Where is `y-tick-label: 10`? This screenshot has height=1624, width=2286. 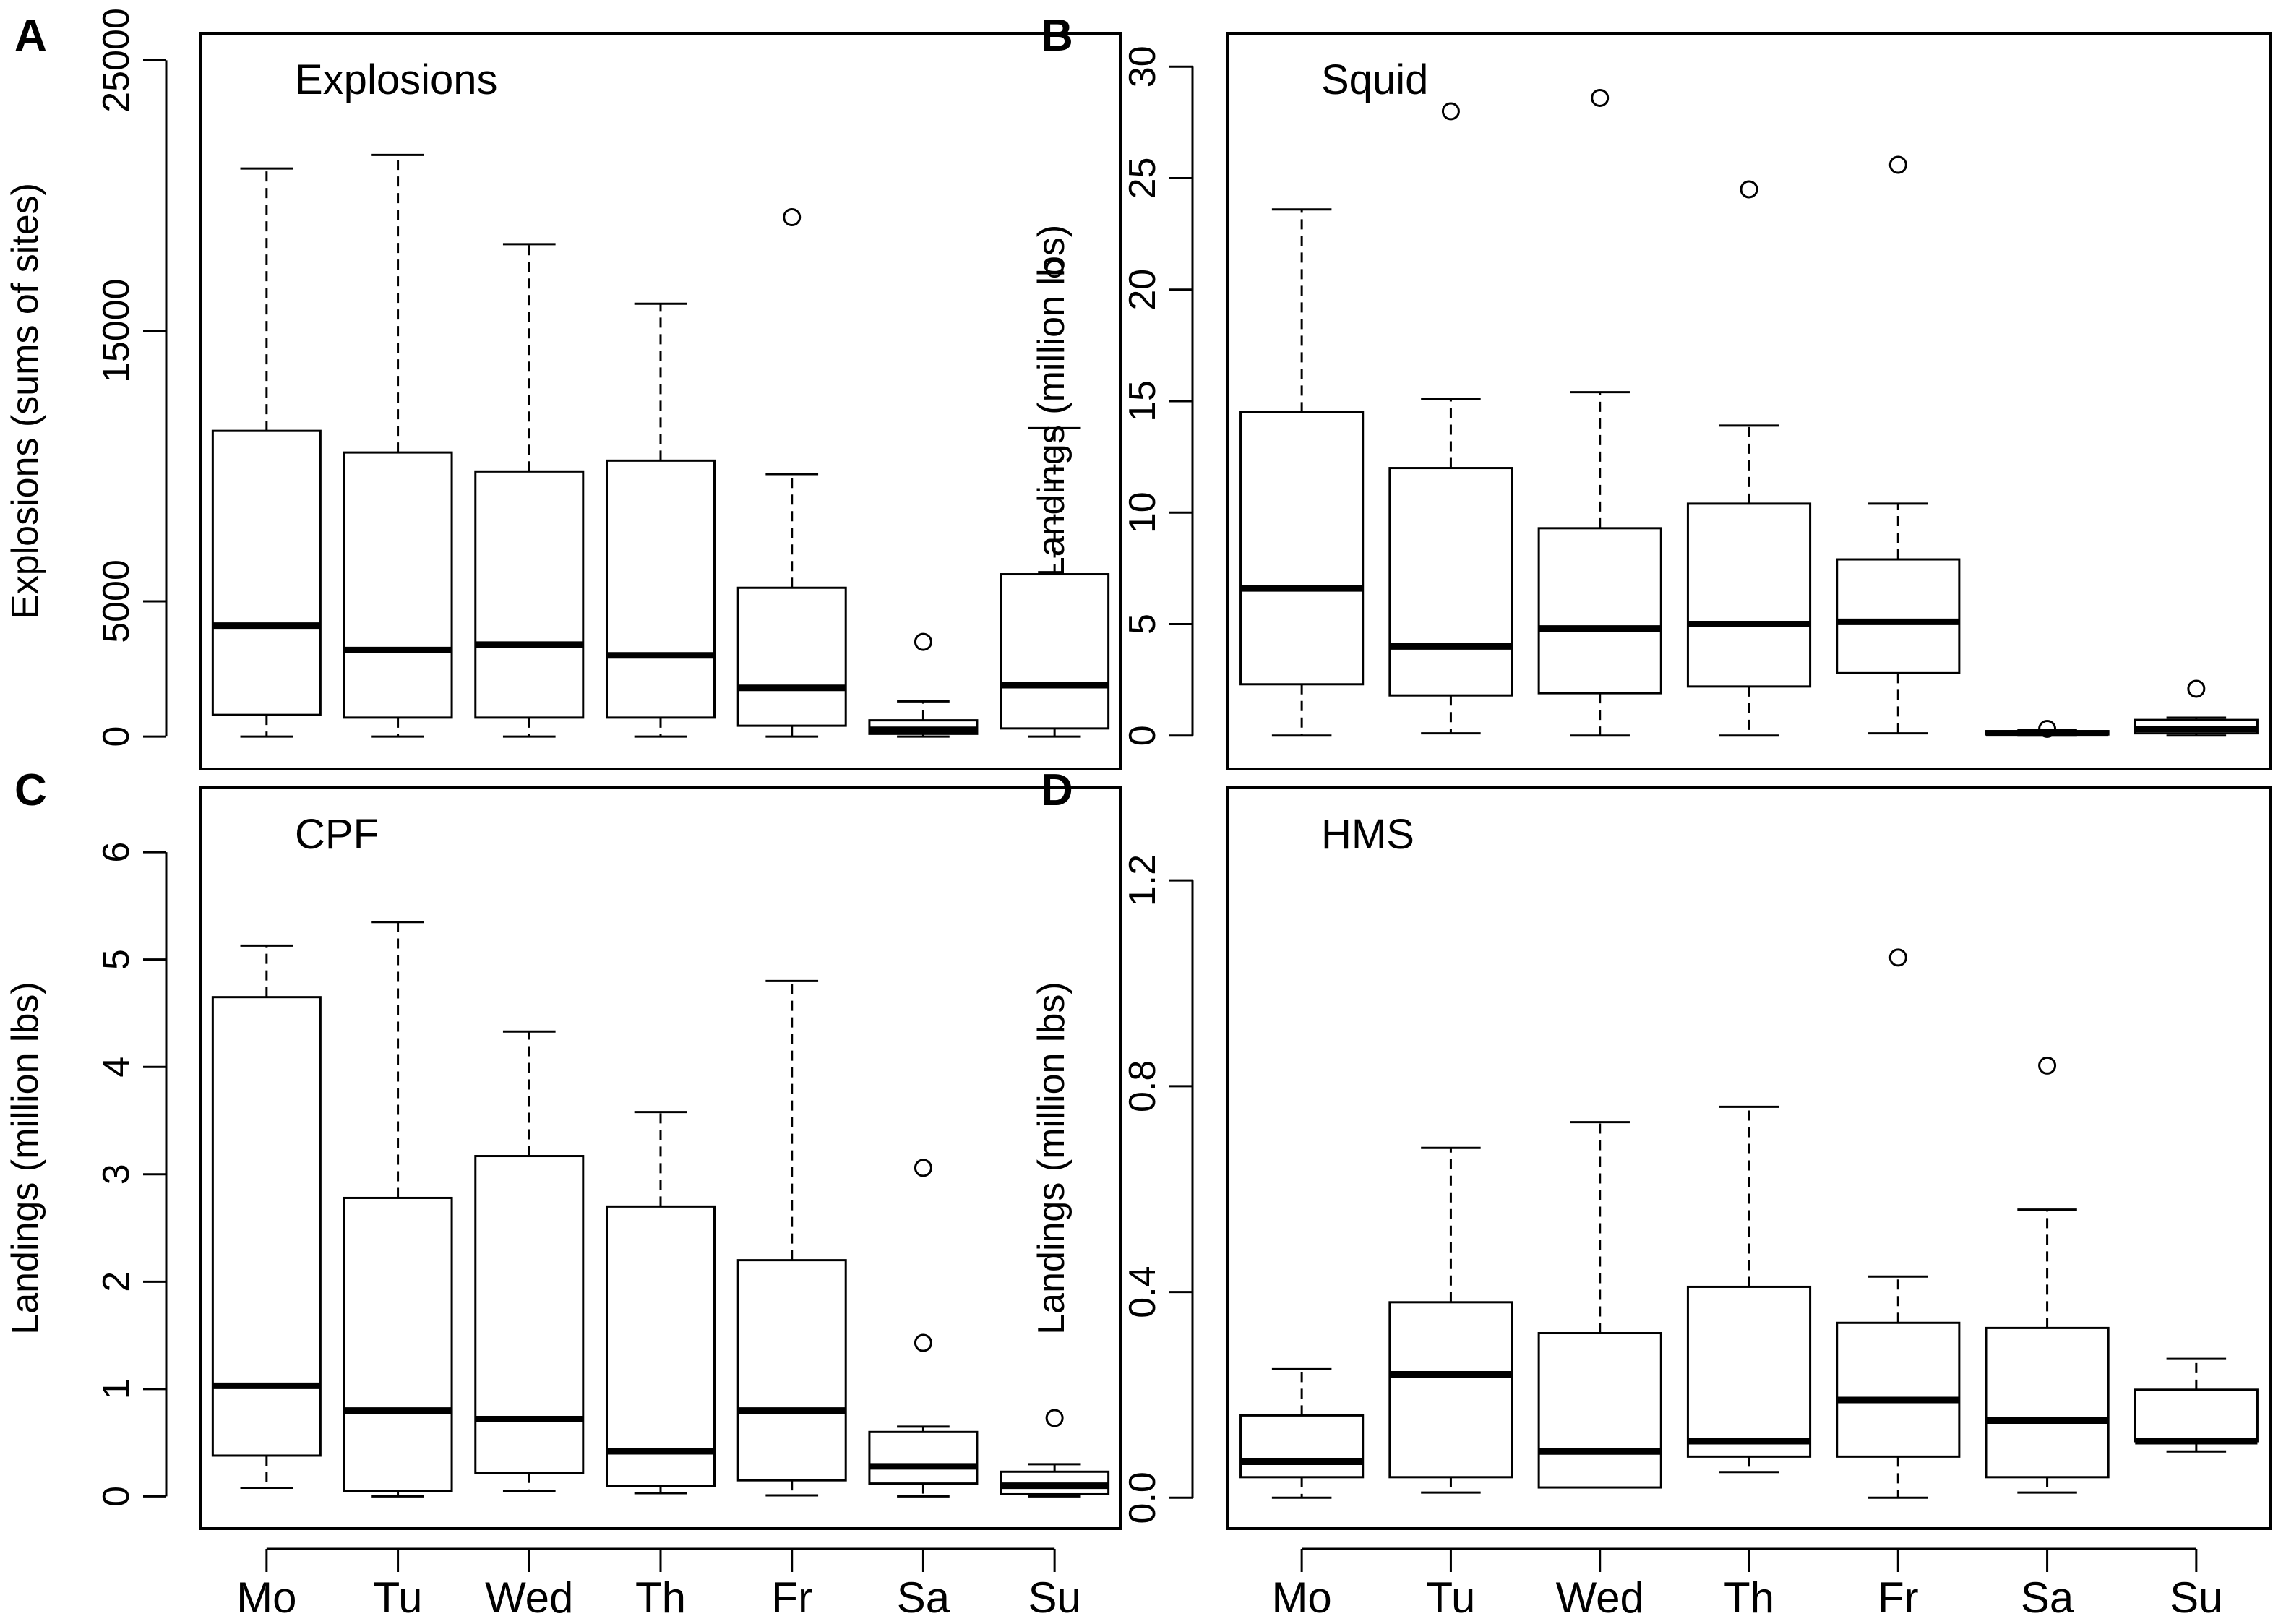
y-tick-label: 10 is located at coordinates (1143, 512).